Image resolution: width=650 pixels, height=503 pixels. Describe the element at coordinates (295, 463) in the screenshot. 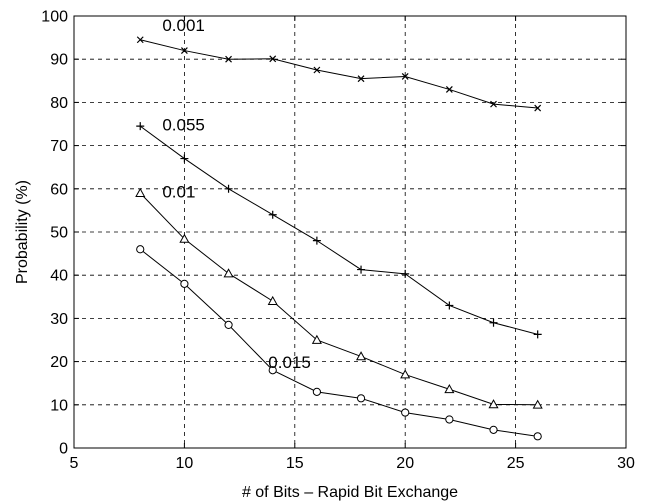

I see `x-tick-label: 15` at that location.